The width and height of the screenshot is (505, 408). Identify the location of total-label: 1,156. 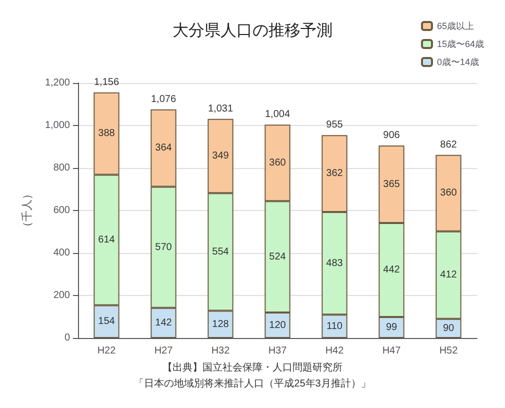
(107, 82).